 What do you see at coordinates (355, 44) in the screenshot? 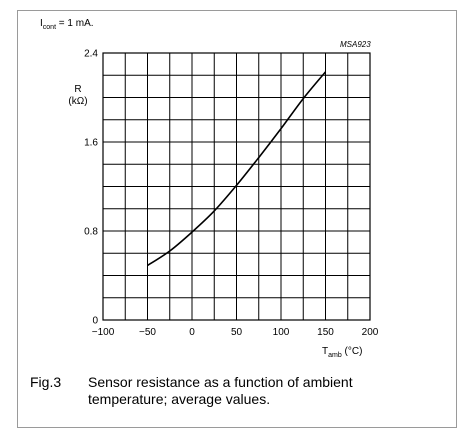
I see `figure-code: MSA923` at bounding box center [355, 44].